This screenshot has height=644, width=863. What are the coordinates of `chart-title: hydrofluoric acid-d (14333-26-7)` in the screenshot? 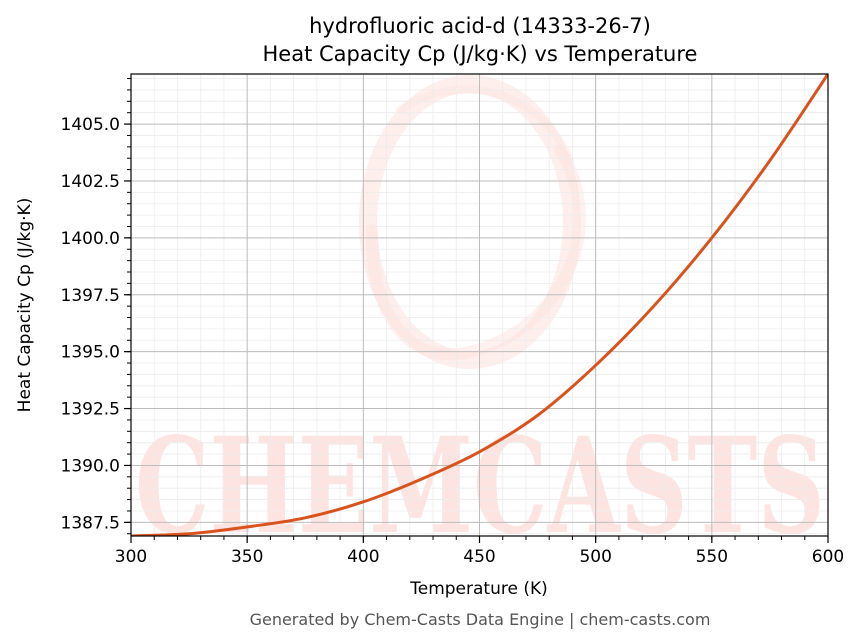 It's located at (480, 26).